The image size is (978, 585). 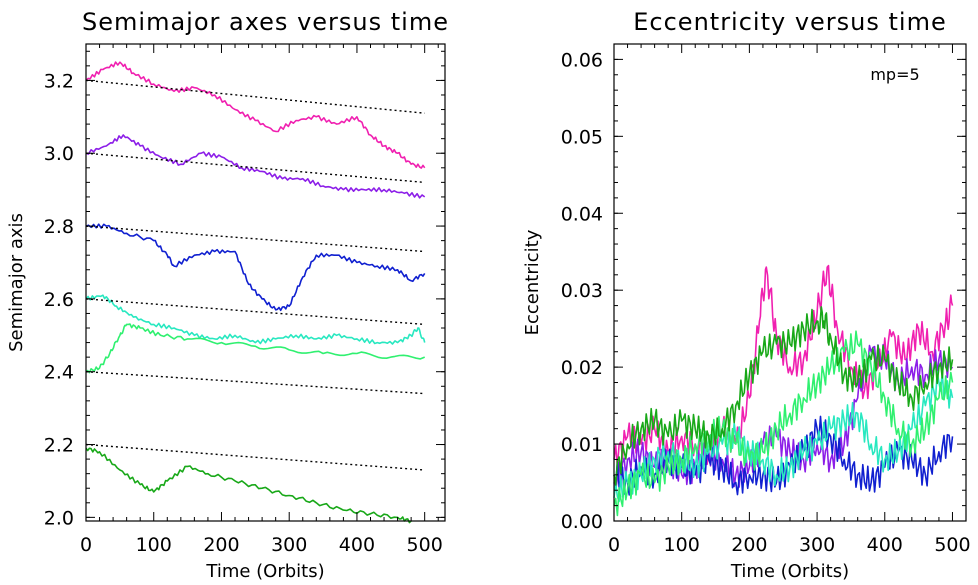 What do you see at coordinates (265, 22) in the screenshot?
I see `chart-title: Semimajor axes versus time` at bounding box center [265, 22].